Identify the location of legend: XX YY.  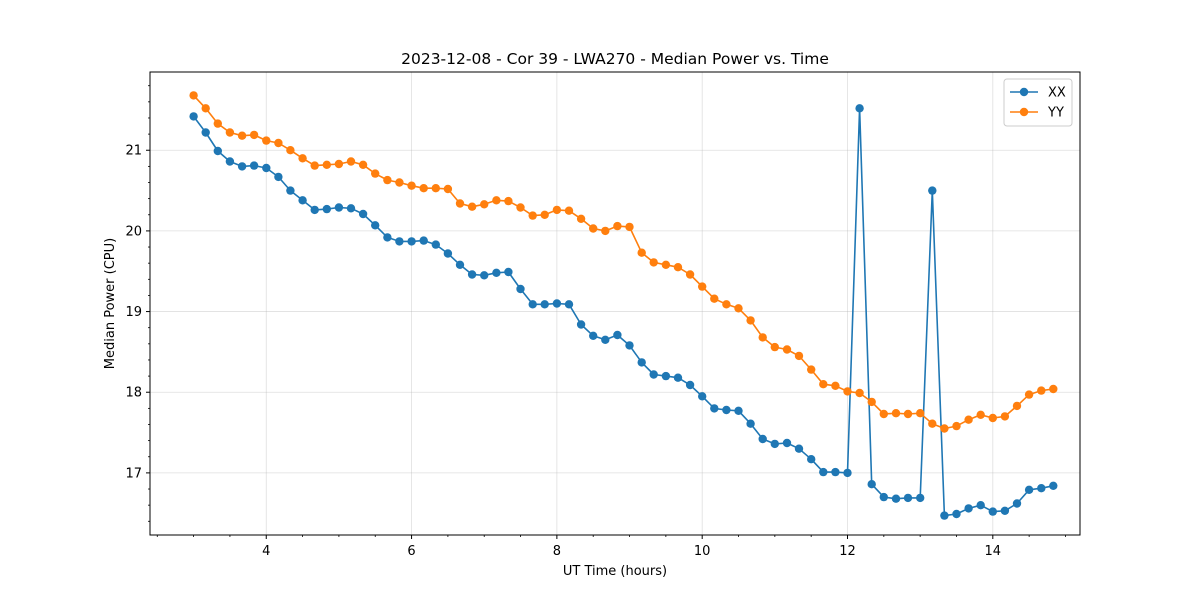
(1038, 102).